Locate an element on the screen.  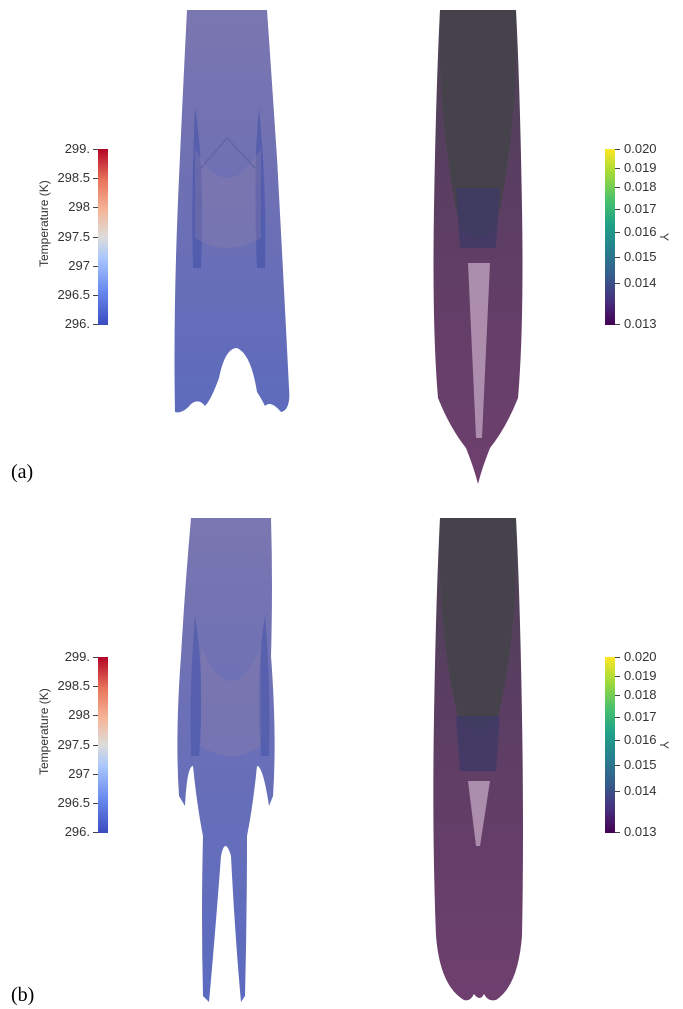
panel-label: (a) is located at coordinates (22, 472).